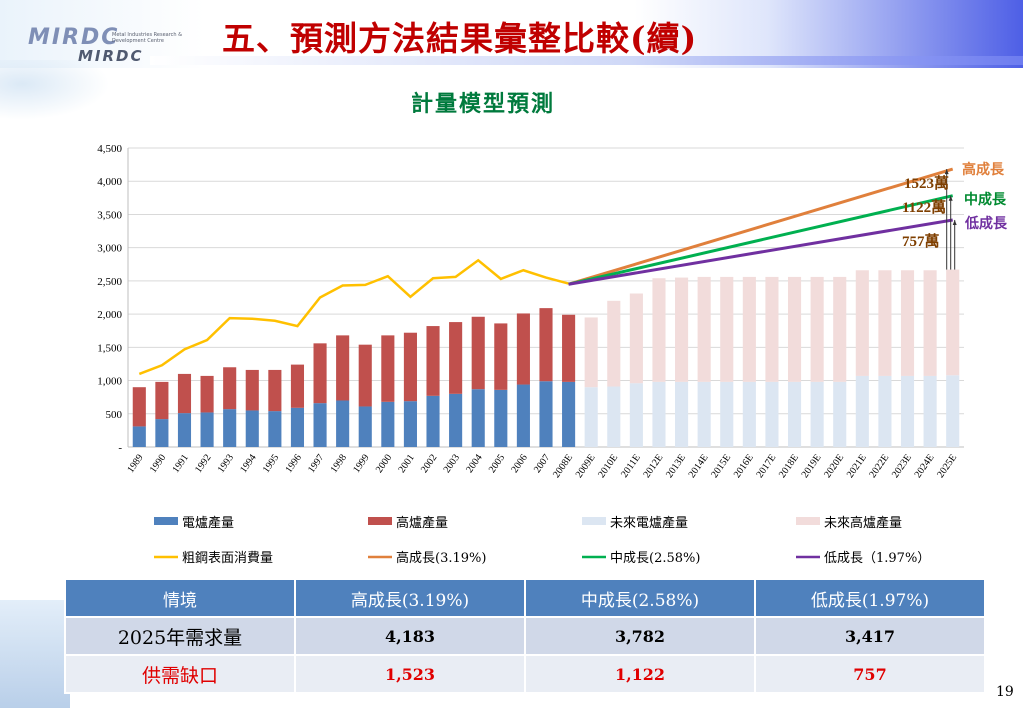 The image size is (1023, 708). Describe the element at coordinates (180, 463) in the screenshot. I see `x-tick-label: 1991` at that location.